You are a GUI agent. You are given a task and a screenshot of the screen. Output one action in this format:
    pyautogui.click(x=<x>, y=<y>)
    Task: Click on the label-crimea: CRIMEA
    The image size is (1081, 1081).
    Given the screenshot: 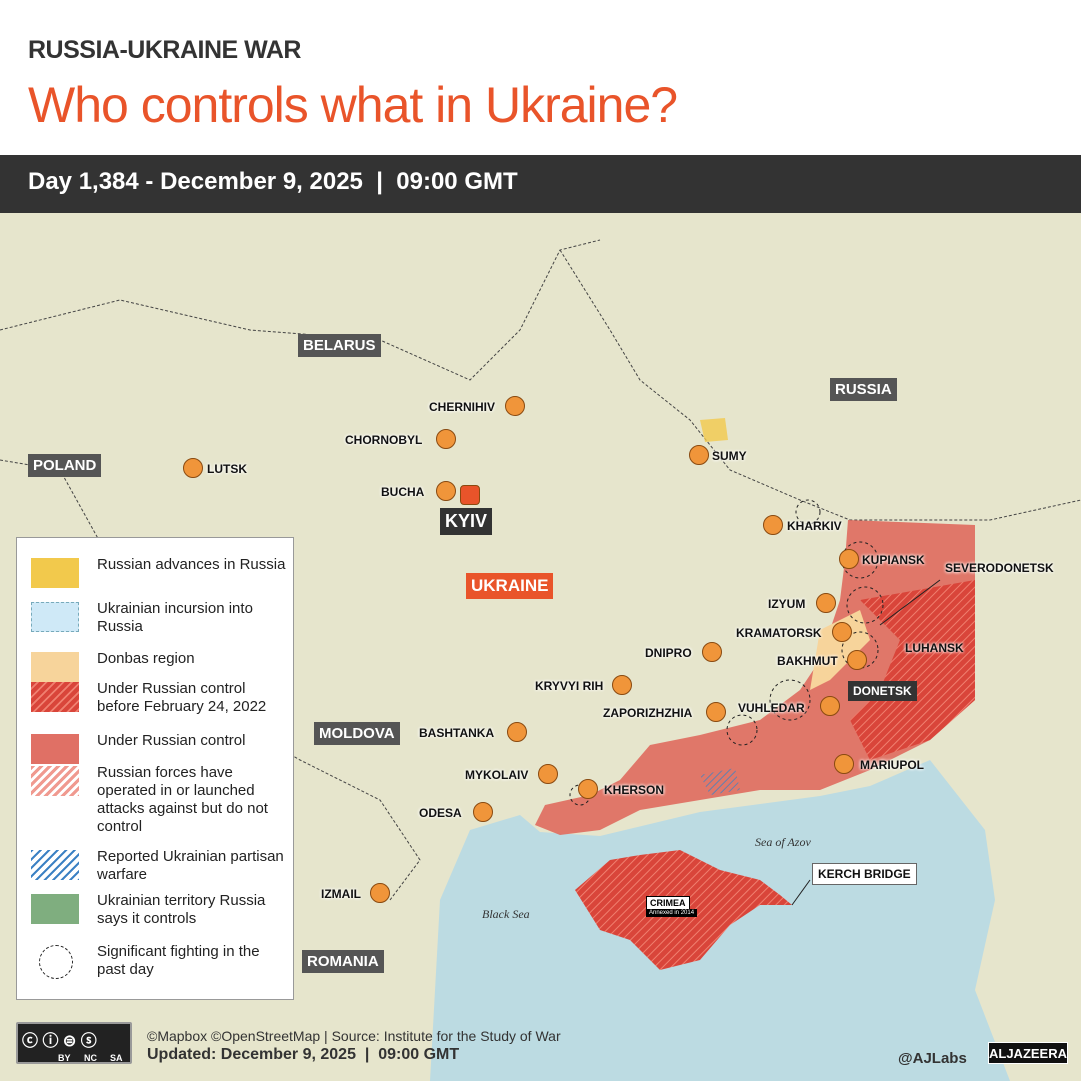 What is the action you would take?
    pyautogui.click(x=668, y=903)
    